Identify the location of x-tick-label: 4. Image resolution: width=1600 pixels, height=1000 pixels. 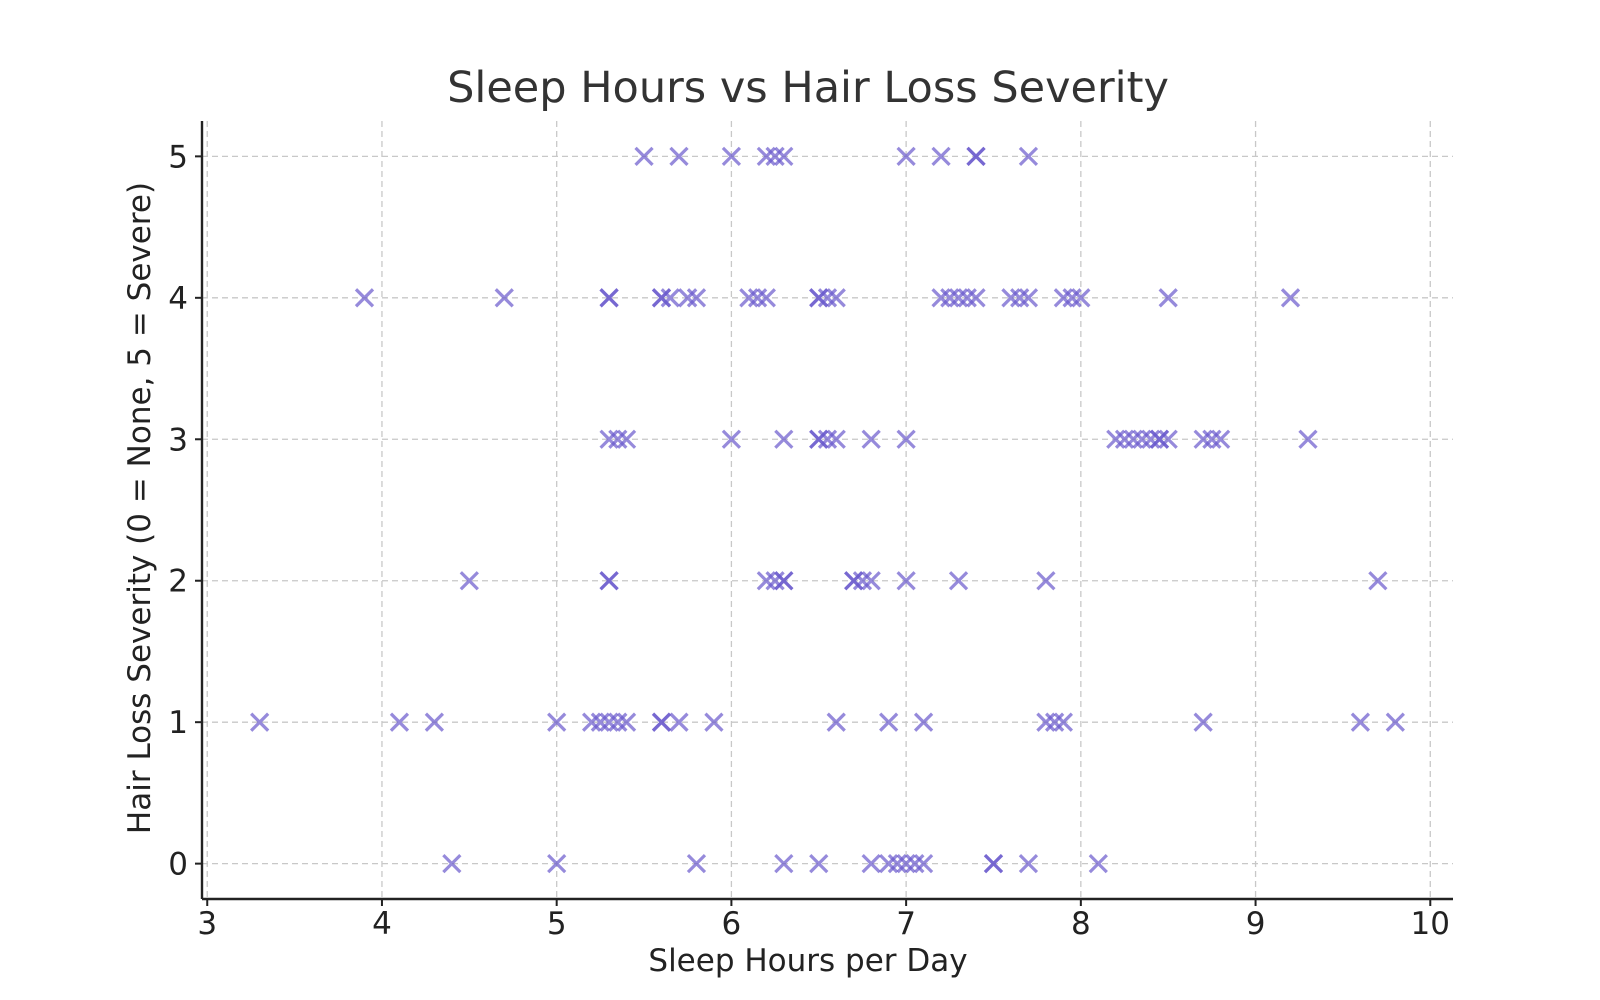
(382, 924).